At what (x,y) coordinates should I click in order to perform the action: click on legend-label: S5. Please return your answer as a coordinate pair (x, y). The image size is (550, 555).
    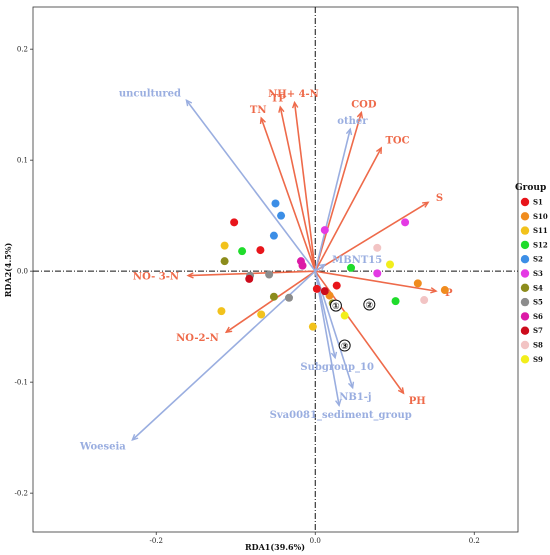
    Looking at the image, I should click on (538, 302).